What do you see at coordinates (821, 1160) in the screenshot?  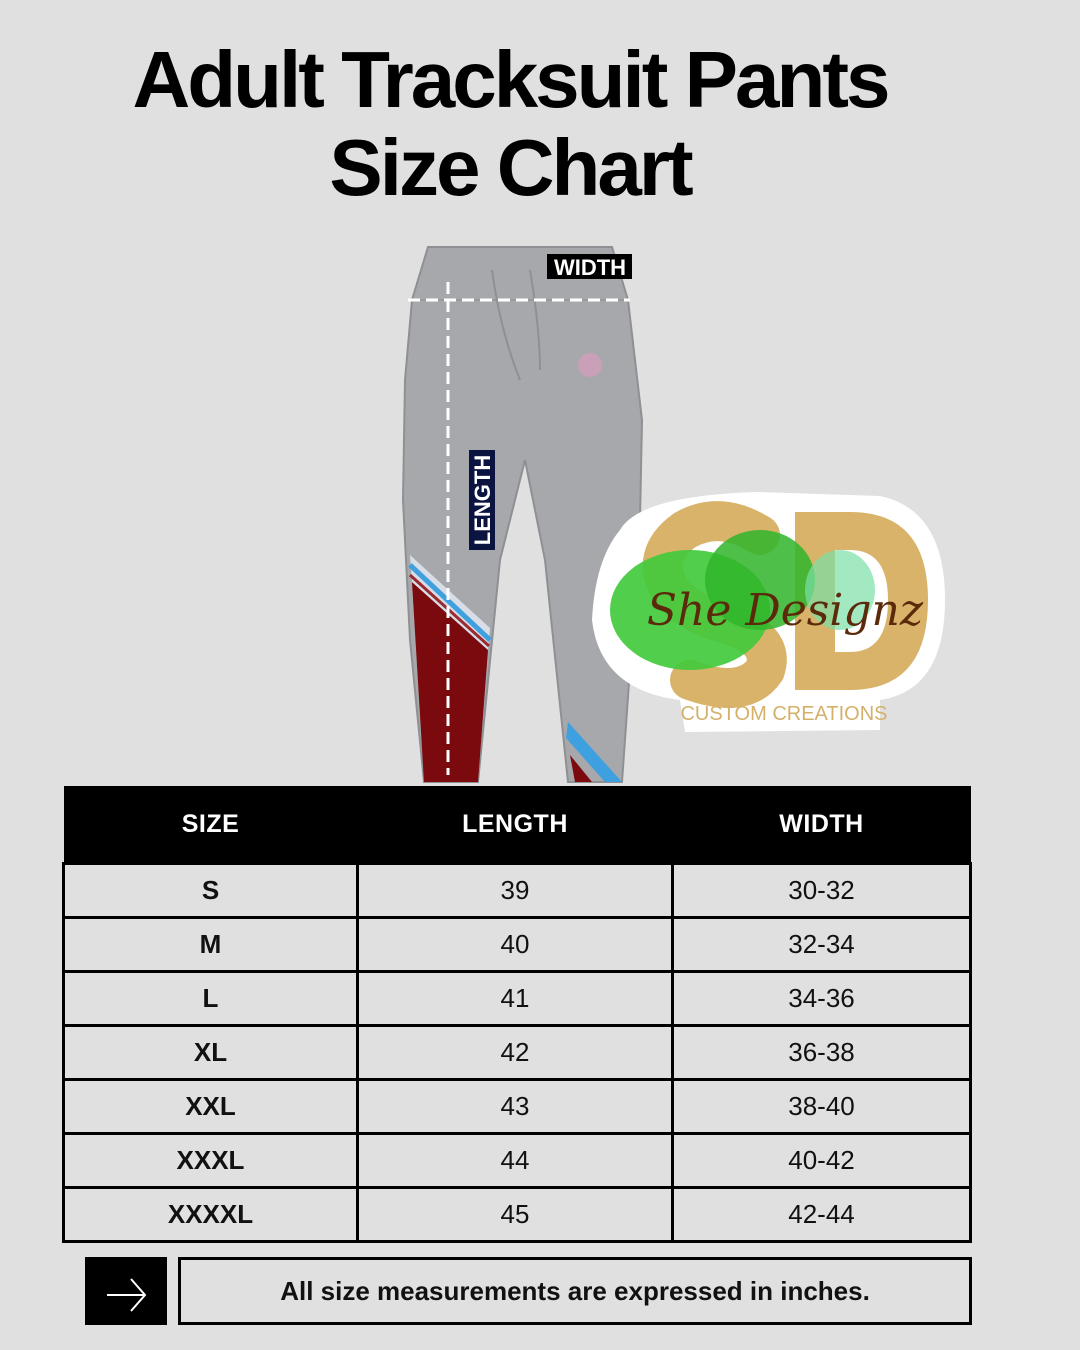 I see `cell-width: 40-42` at bounding box center [821, 1160].